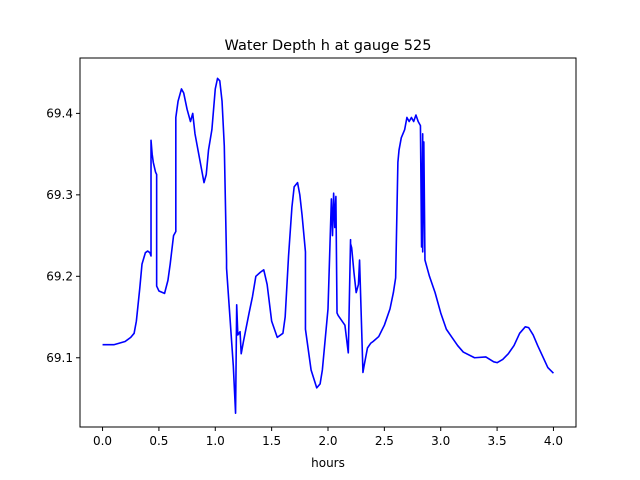  What do you see at coordinates (63, 235) in the screenshot?
I see `y-axis: 69.1 69.2 69.3 69.4` at bounding box center [63, 235].